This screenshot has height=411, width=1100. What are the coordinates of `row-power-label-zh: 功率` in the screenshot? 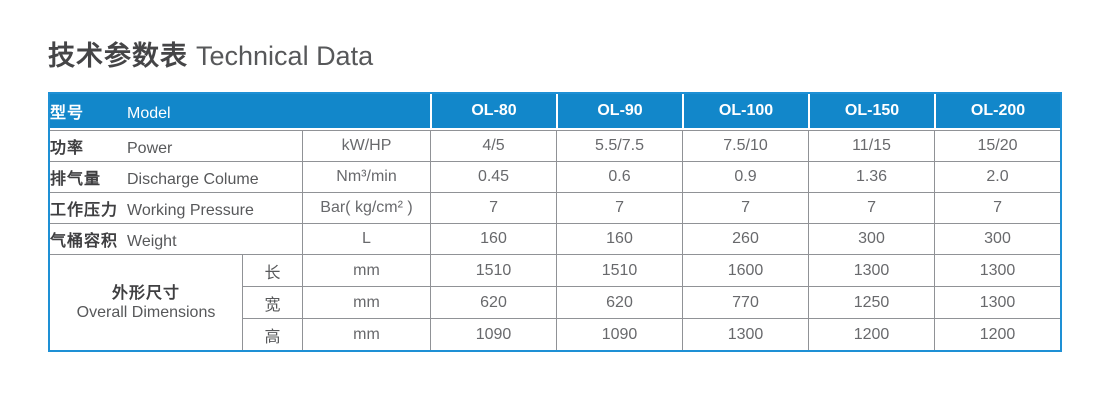 It's located at (67, 148).